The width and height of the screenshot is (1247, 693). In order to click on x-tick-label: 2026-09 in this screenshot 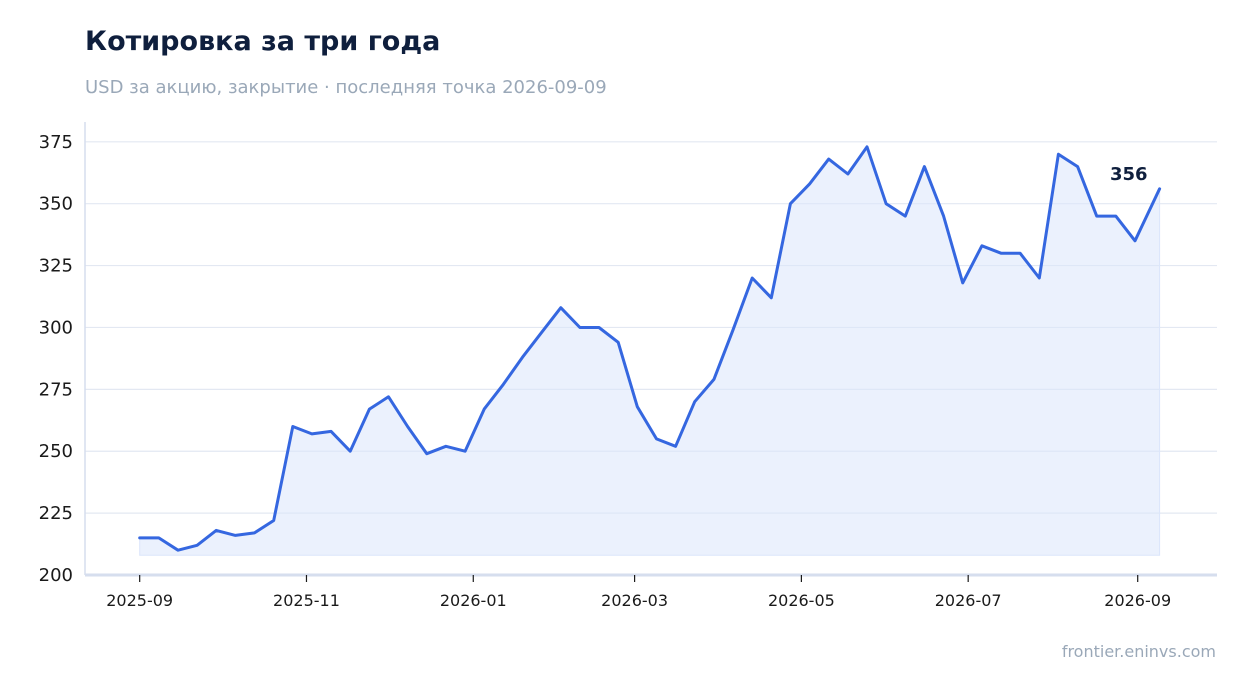, I will do `click(1137, 600)`.